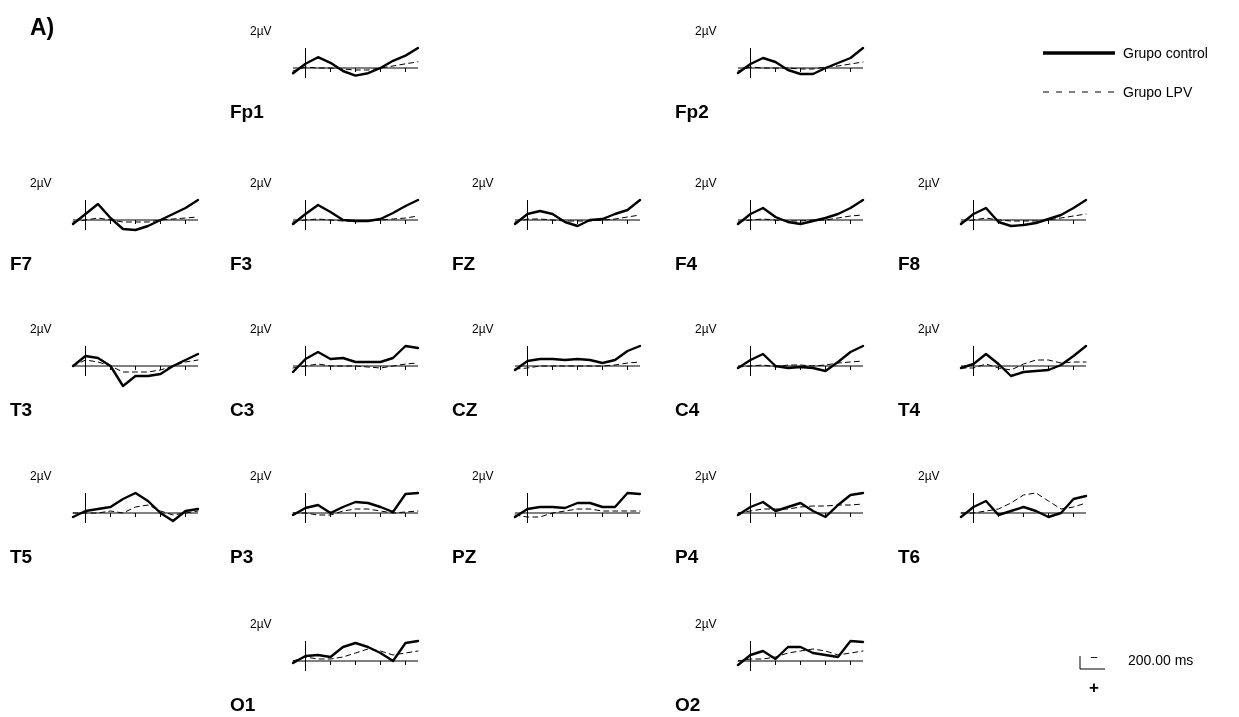 Image resolution: width=1239 pixels, height=717 pixels. I want to click on text: F8, so click(909, 263).